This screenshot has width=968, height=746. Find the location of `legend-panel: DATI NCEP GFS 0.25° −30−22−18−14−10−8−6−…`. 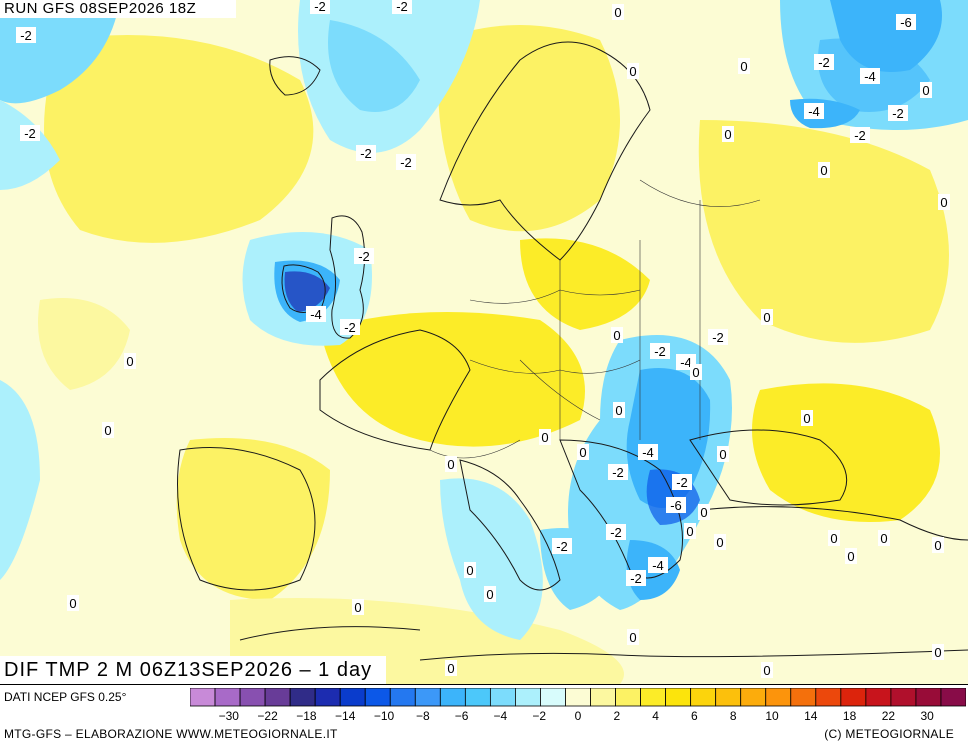

legend-panel: DATI NCEP GFS 0.25° −30−22−18−14−10−8−6−… is located at coordinates (484, 715).